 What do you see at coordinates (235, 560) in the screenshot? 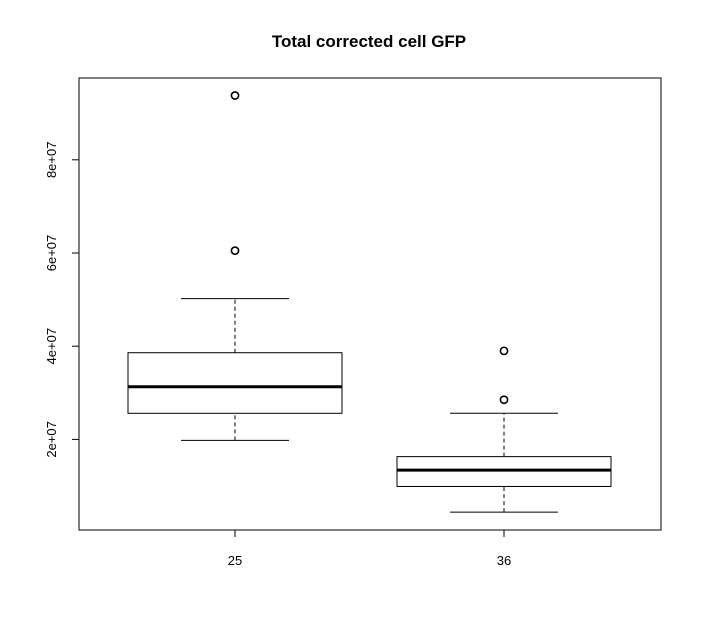
I see `x-tick-label: 25` at bounding box center [235, 560].